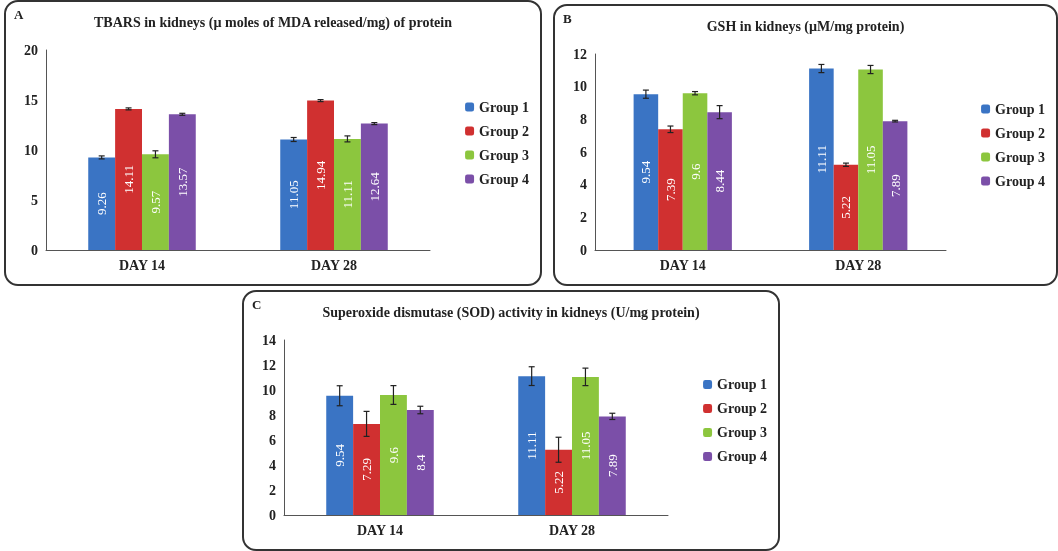 The image size is (1058, 551). I want to click on data-label: 7.39, so click(670, 190).